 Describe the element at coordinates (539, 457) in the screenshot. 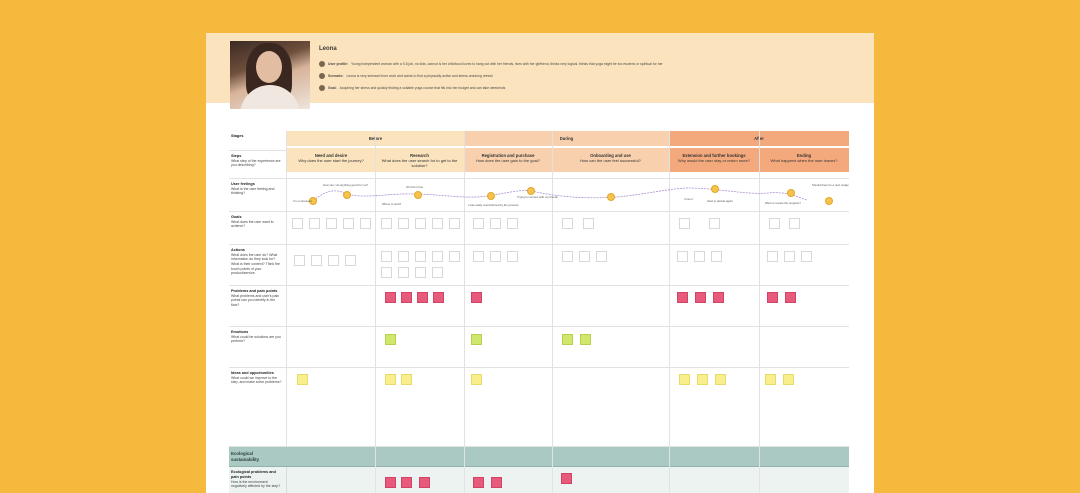

I see `eco-section-header: Ecological sustainability` at that location.